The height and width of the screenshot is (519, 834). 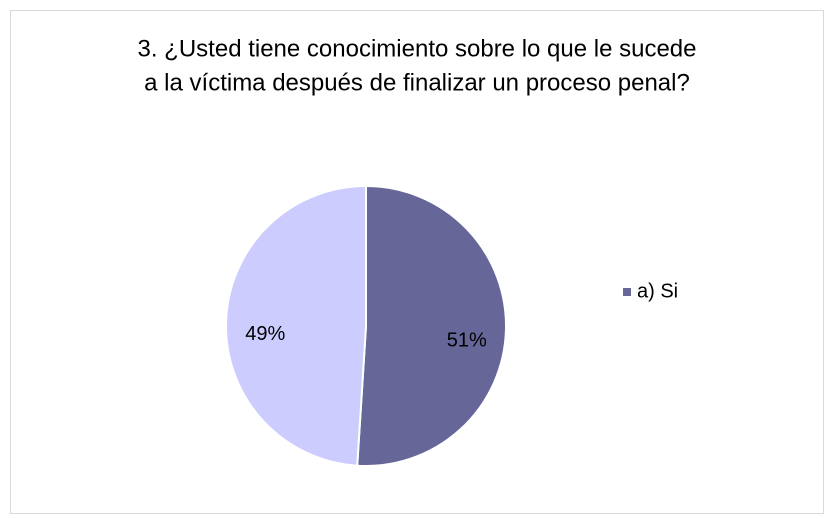 What do you see at coordinates (265, 334) in the screenshot?
I see `data-label: 49%` at bounding box center [265, 334].